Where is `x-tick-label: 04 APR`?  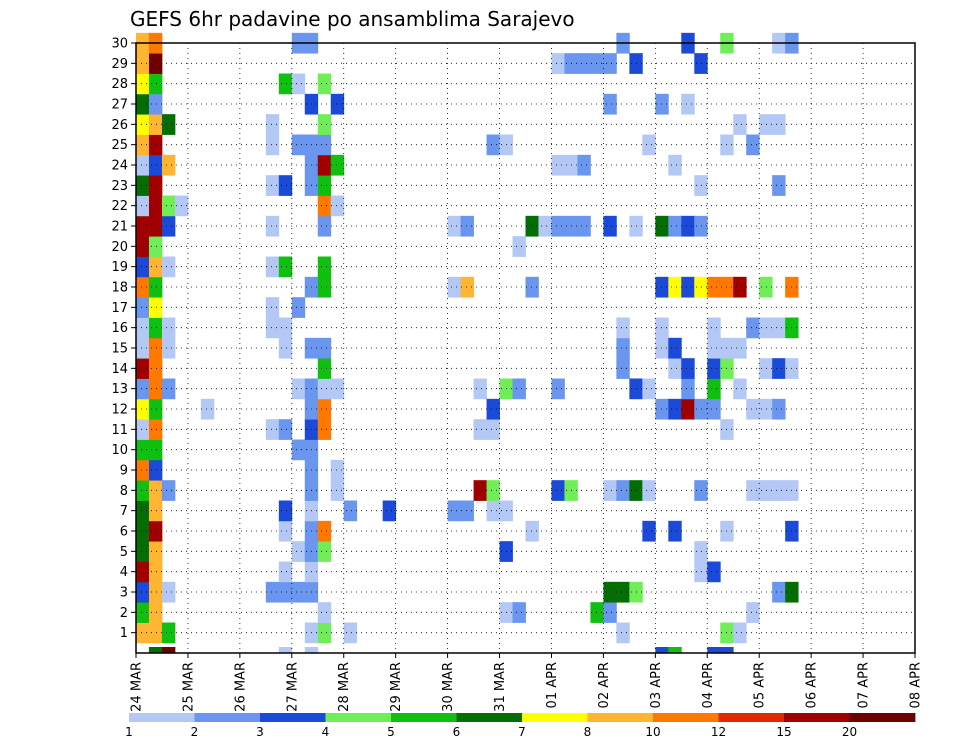
x-tick-label: 04 APR is located at coordinates (708, 685).